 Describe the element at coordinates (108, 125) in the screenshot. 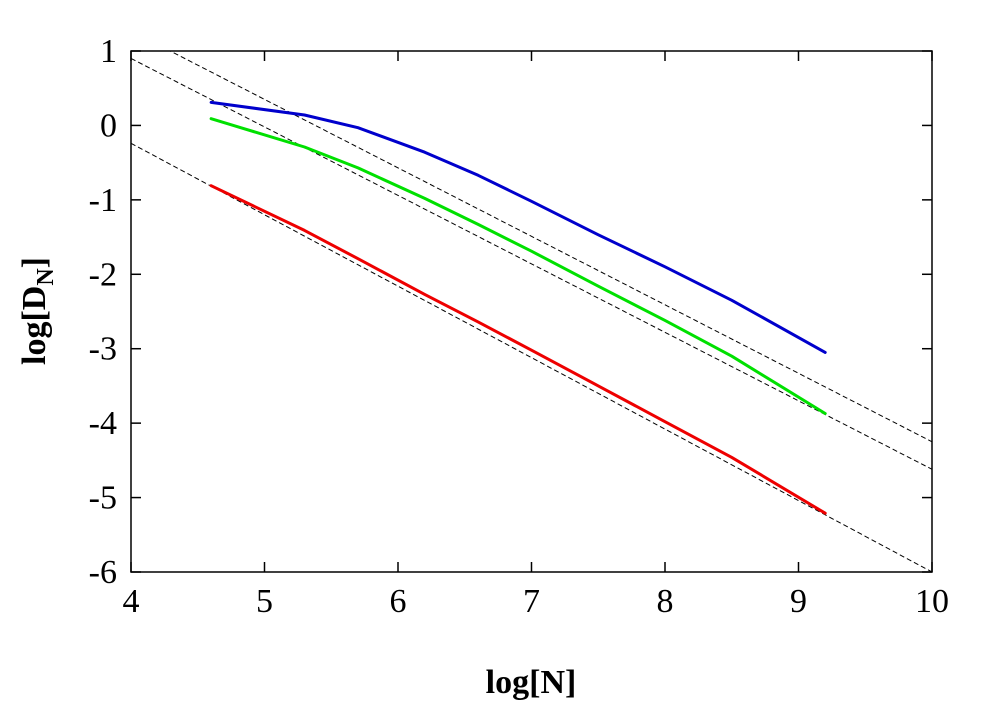

I see `y-tick-label: 0` at that location.